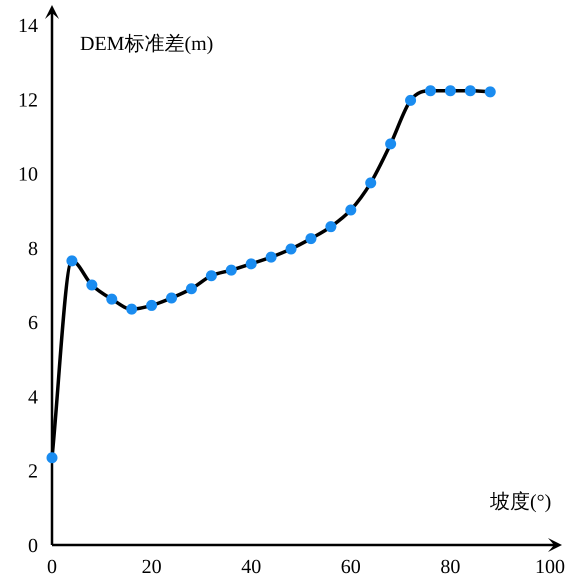 The image size is (571, 583). What do you see at coordinates (33, 323) in the screenshot?
I see `ytick: 6` at bounding box center [33, 323].